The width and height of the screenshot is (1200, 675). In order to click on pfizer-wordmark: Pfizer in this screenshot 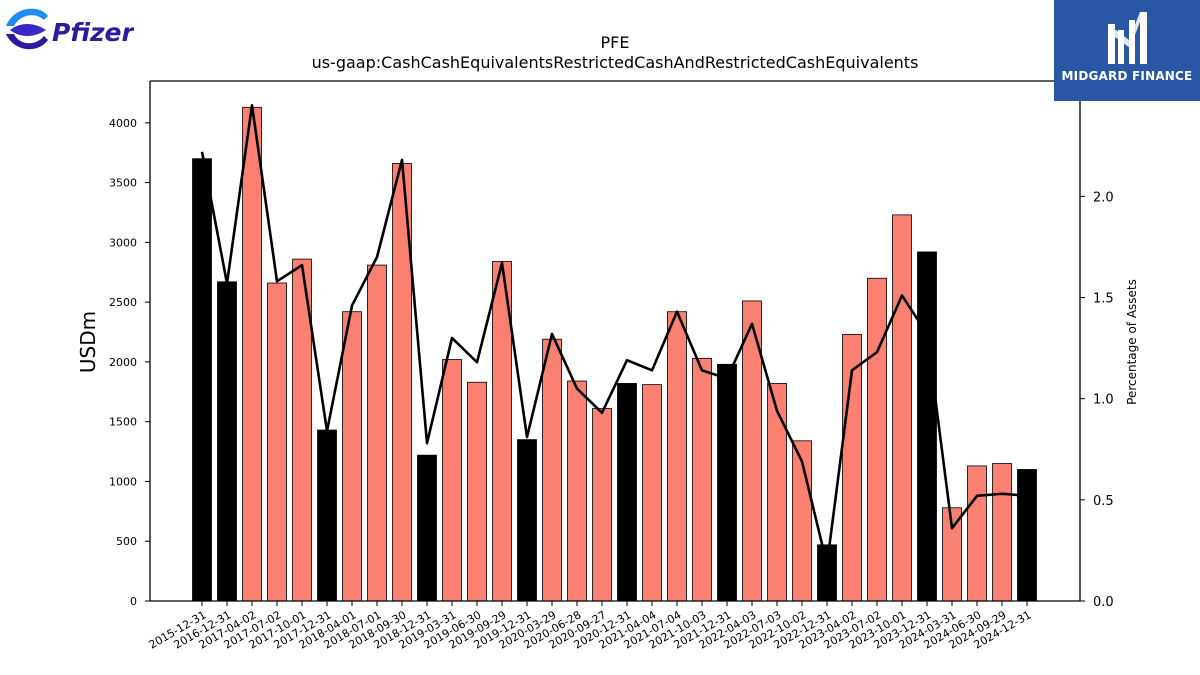, I will do `click(93, 32)`.